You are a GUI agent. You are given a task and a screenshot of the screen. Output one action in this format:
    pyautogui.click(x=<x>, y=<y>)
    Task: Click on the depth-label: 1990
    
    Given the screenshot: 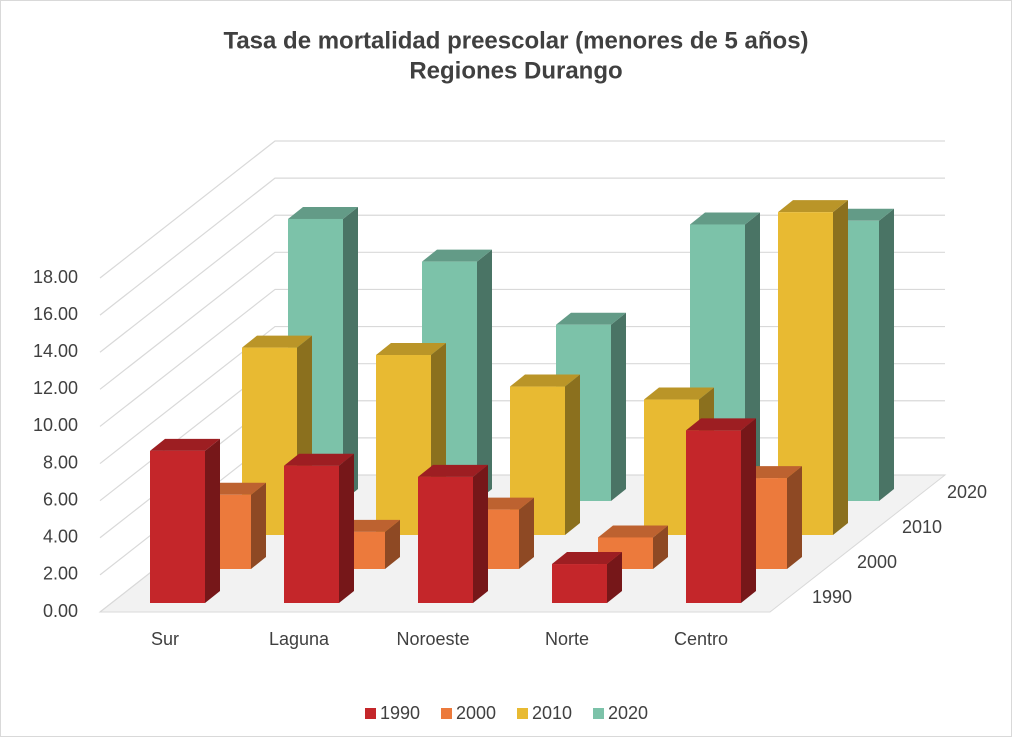 What is the action you would take?
    pyautogui.click(x=832, y=597)
    